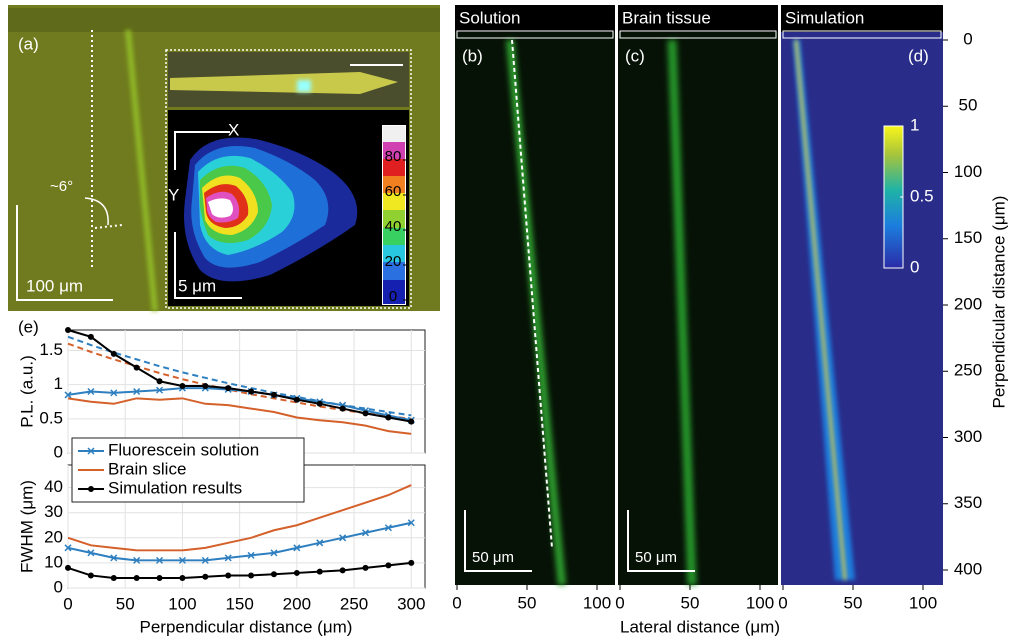 This screenshot has width=1010, height=642. I want to click on colorbar-tick-label: 0.5, so click(922, 195).